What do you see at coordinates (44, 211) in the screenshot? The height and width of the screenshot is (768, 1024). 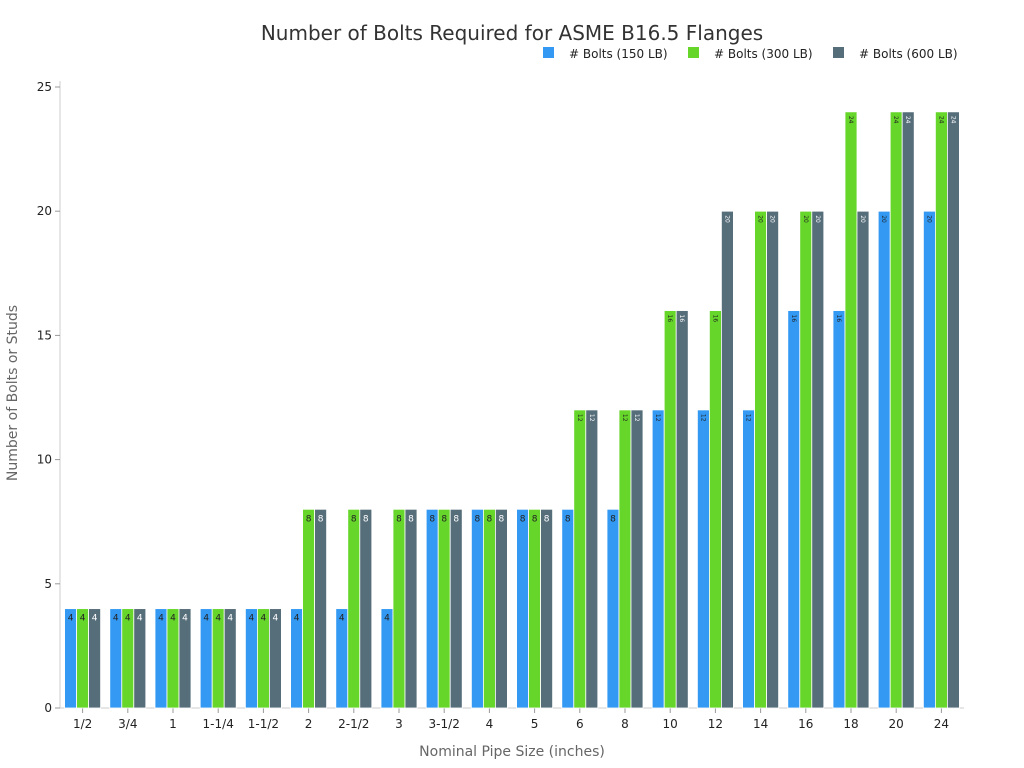 I see `y-tick-label: 20` at bounding box center [44, 211].